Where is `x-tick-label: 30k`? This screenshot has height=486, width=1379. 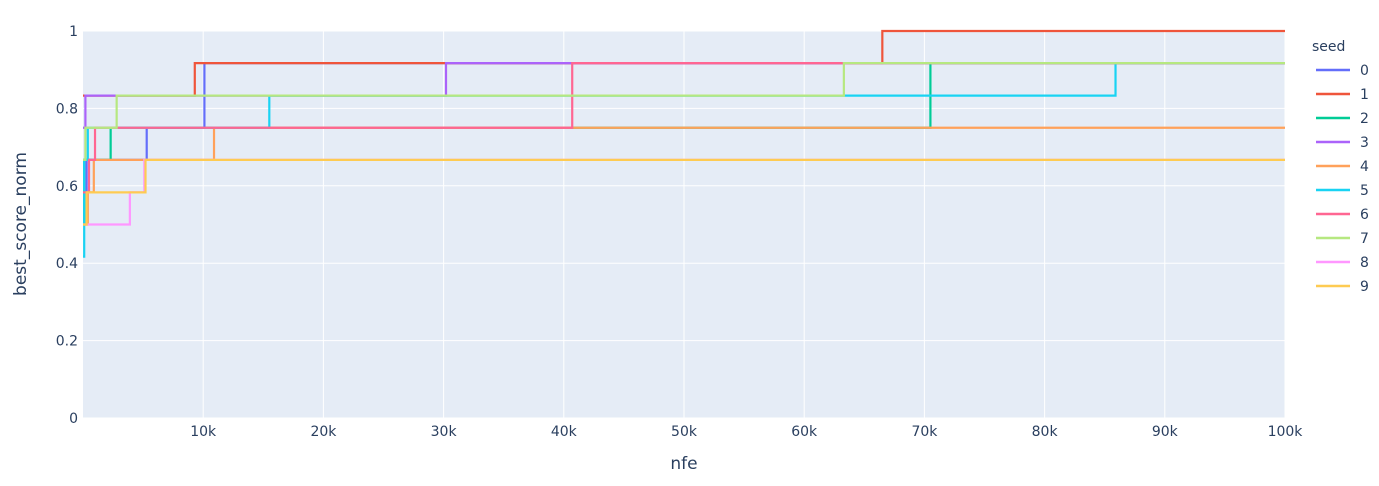
x-tick-label: 30k is located at coordinates (444, 432).